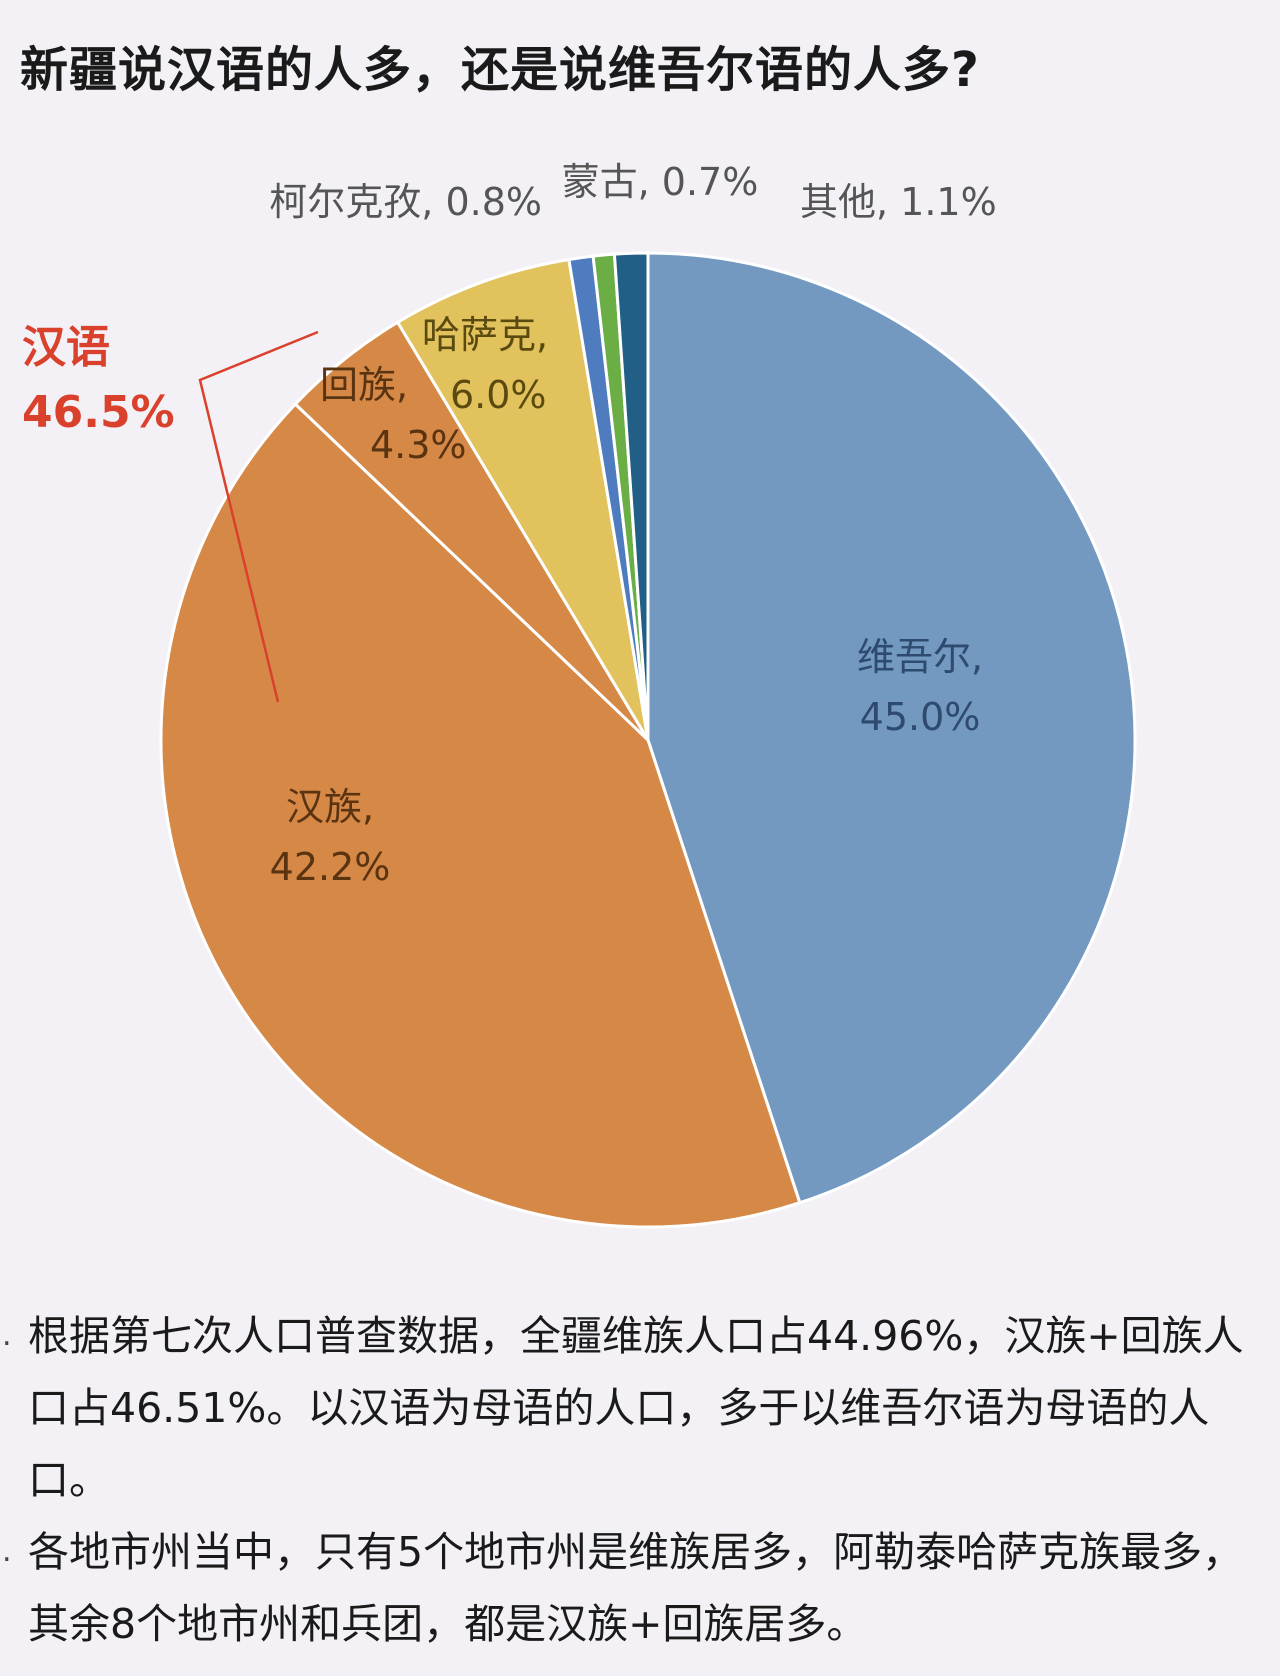 The height and width of the screenshot is (1676, 1280). Describe the element at coordinates (660, 182) in the screenshot. I see `slice-label-6: 蒙古, 0.7%` at that location.